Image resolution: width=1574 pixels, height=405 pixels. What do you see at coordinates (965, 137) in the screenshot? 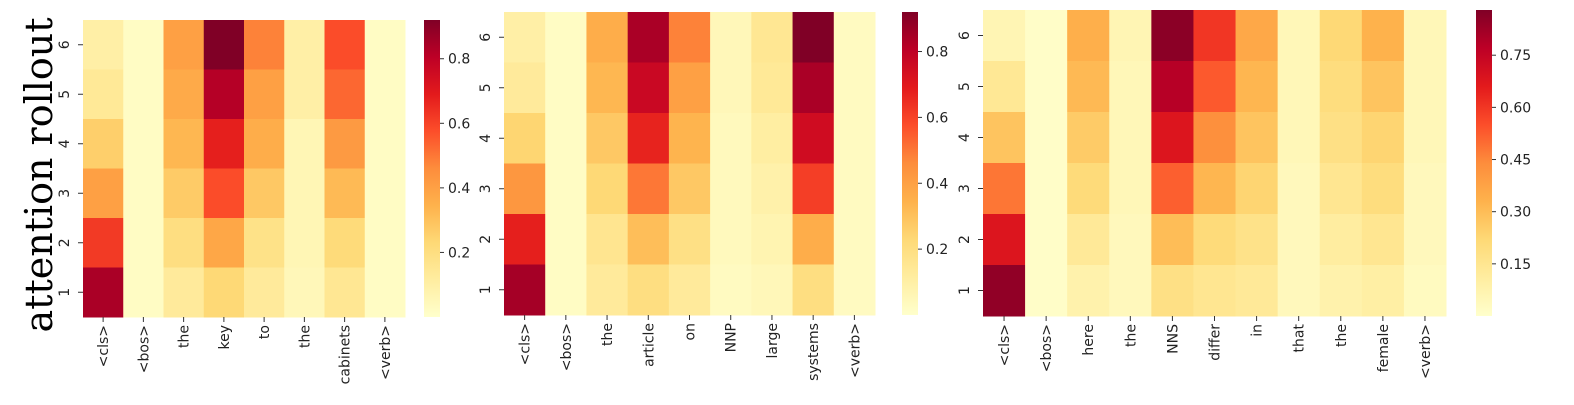
I see `y-tick-label: 4` at bounding box center [965, 137].